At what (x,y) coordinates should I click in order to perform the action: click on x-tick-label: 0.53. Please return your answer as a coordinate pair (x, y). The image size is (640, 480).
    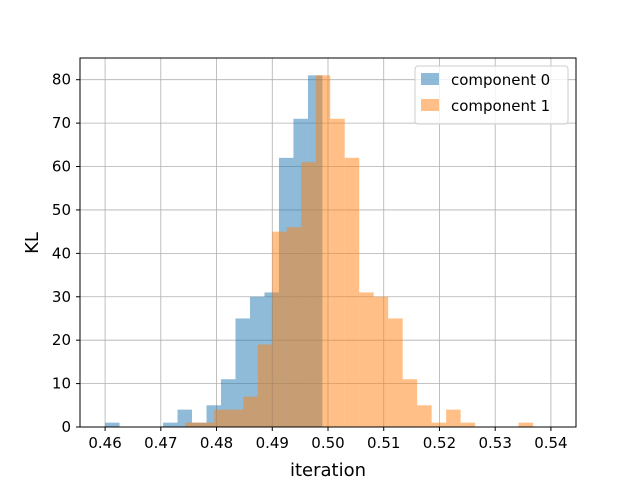
    Looking at the image, I should click on (494, 443).